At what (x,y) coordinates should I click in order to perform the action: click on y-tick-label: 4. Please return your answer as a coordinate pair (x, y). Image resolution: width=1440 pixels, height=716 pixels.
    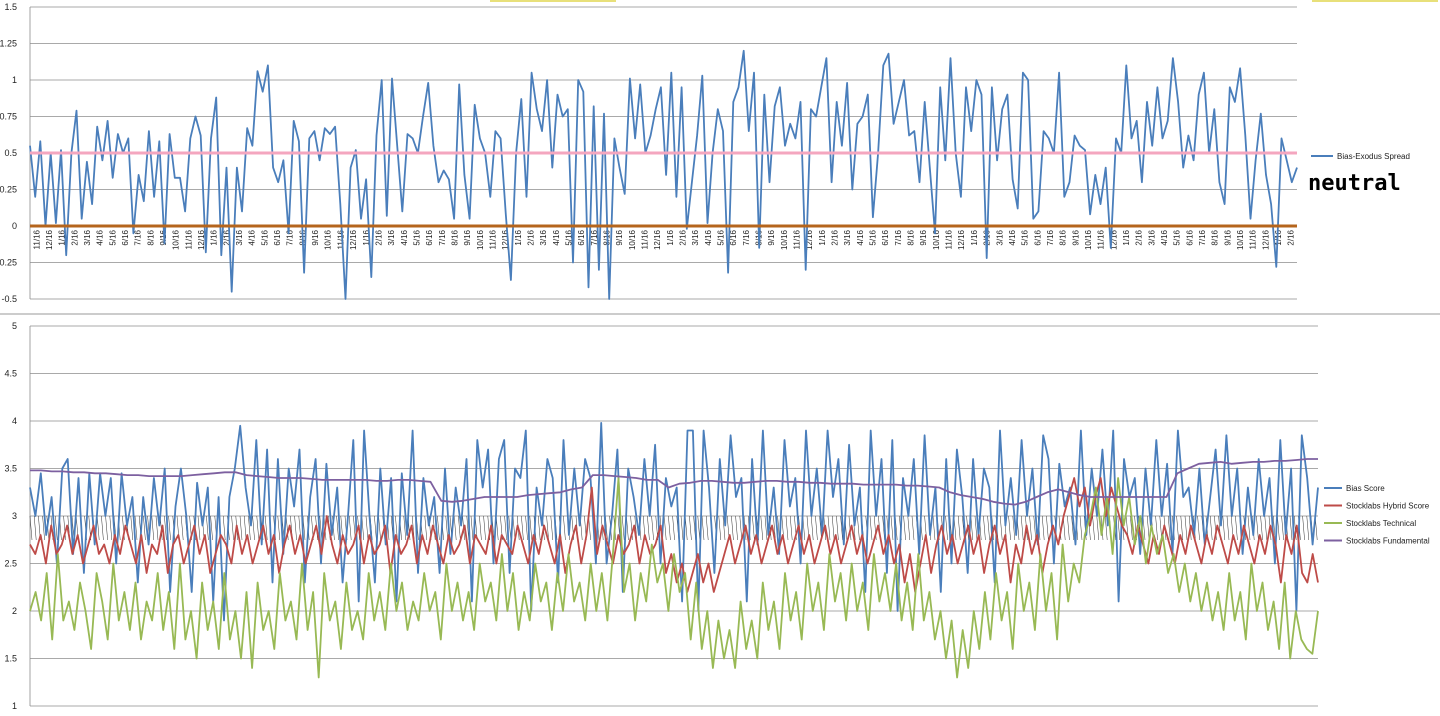
    Looking at the image, I should click on (14, 421).